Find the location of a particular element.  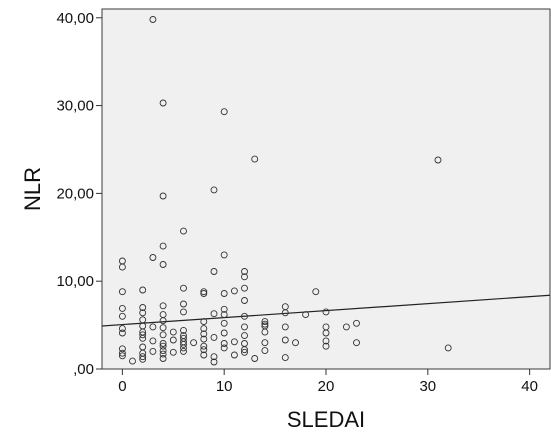

fit-line is located at coordinates (326, 310).